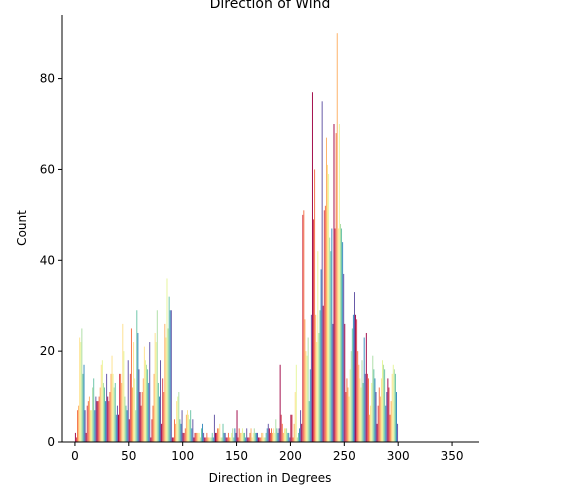 The height and width of the screenshot is (500, 567). What do you see at coordinates (290, 456) in the screenshot?
I see `x-tick-label: 200` at bounding box center [290, 456].